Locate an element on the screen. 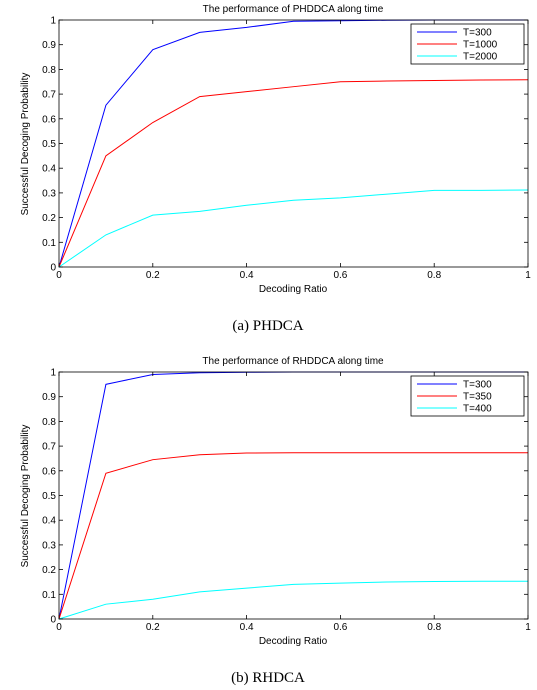 The width and height of the screenshot is (537, 690). chart-title: The performance of RHDDCA along time is located at coordinates (293, 361).